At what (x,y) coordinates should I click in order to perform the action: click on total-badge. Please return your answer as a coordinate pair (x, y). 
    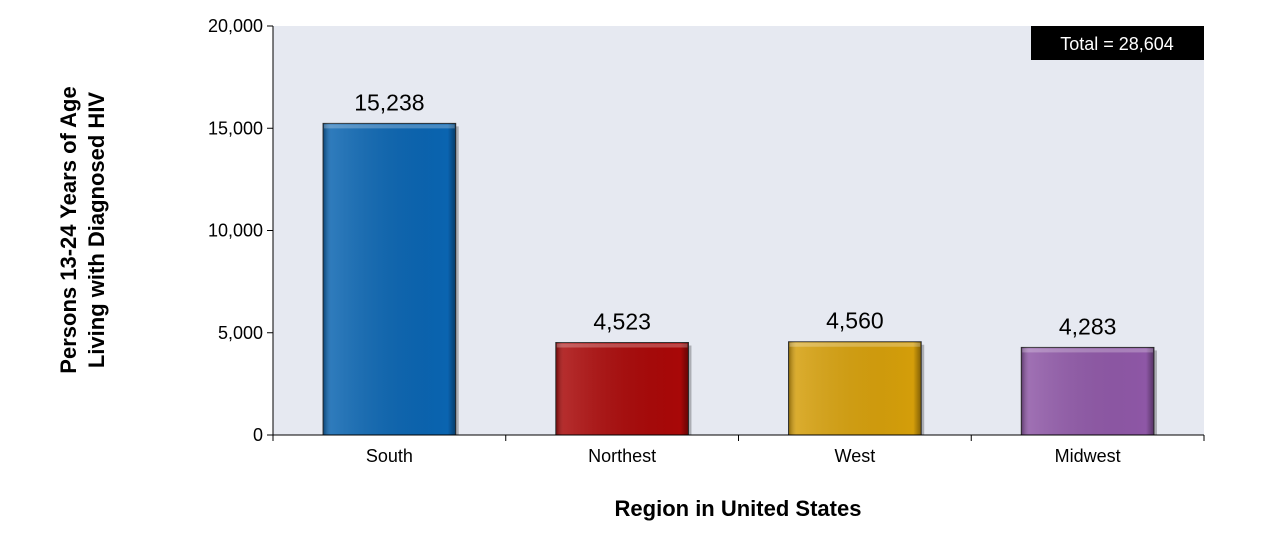
    Looking at the image, I should click on (1117, 43).